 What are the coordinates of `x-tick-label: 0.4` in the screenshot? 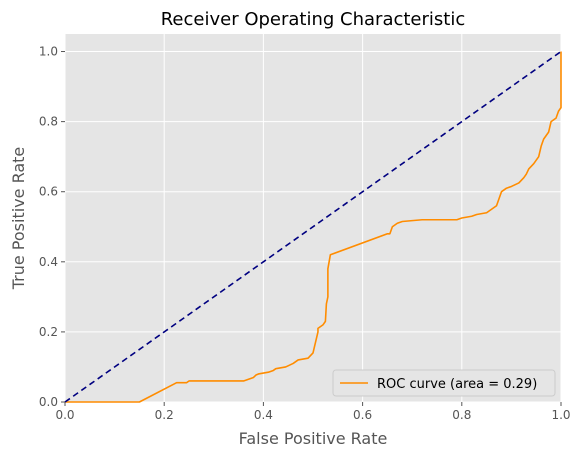 It's located at (263, 415).